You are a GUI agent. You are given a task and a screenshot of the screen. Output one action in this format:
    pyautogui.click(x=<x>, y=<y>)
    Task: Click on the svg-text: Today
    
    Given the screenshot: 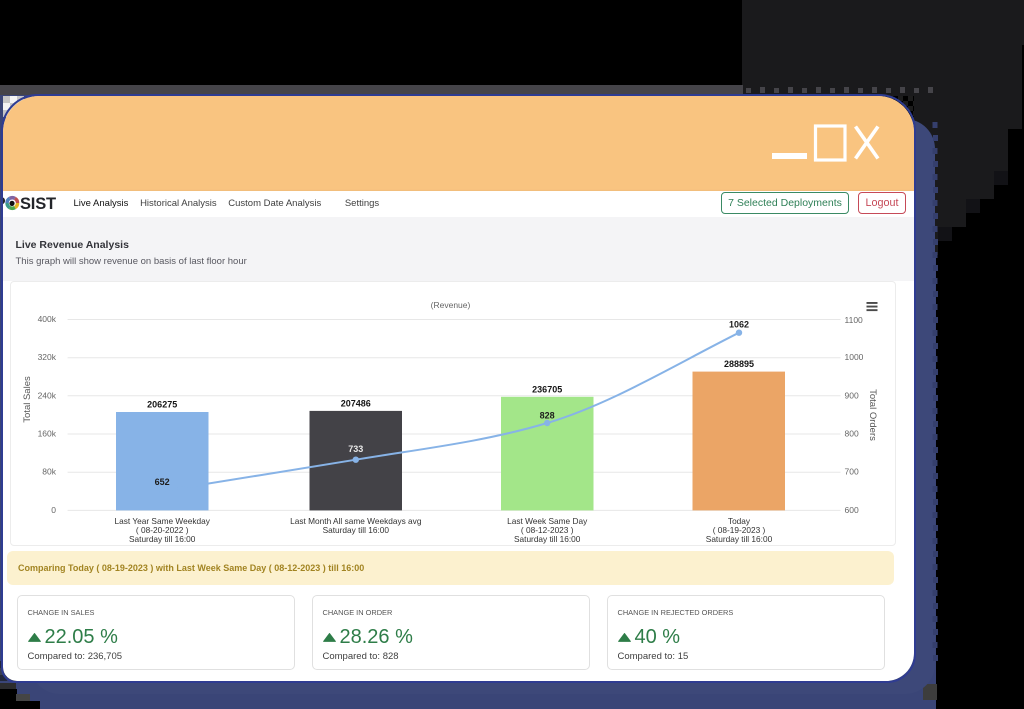 What is the action you would take?
    pyautogui.click(x=739, y=521)
    